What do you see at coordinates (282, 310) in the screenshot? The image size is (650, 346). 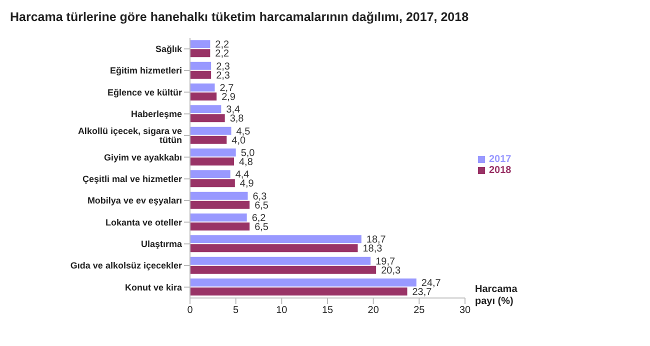 I see `x-tick-label: 10` at bounding box center [282, 310].